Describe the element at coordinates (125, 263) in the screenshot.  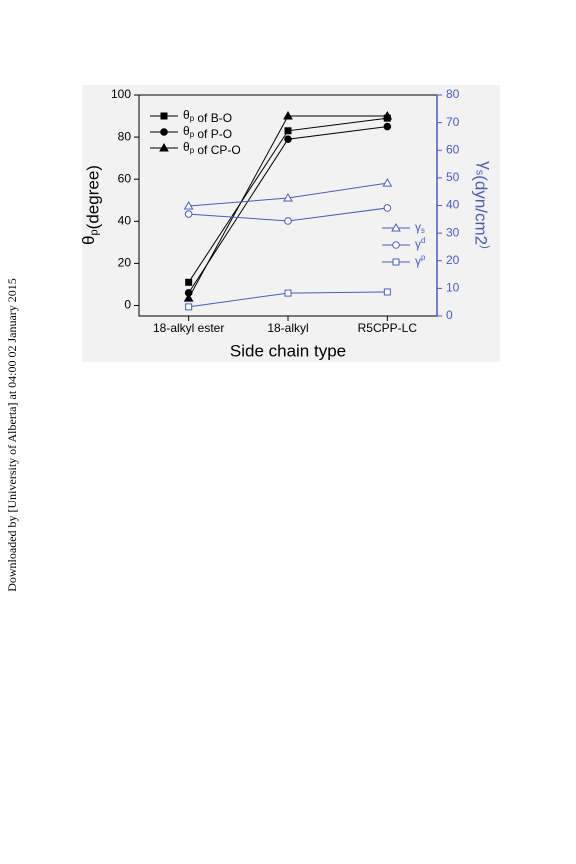
I see `y-tick-label: 20` at that location.